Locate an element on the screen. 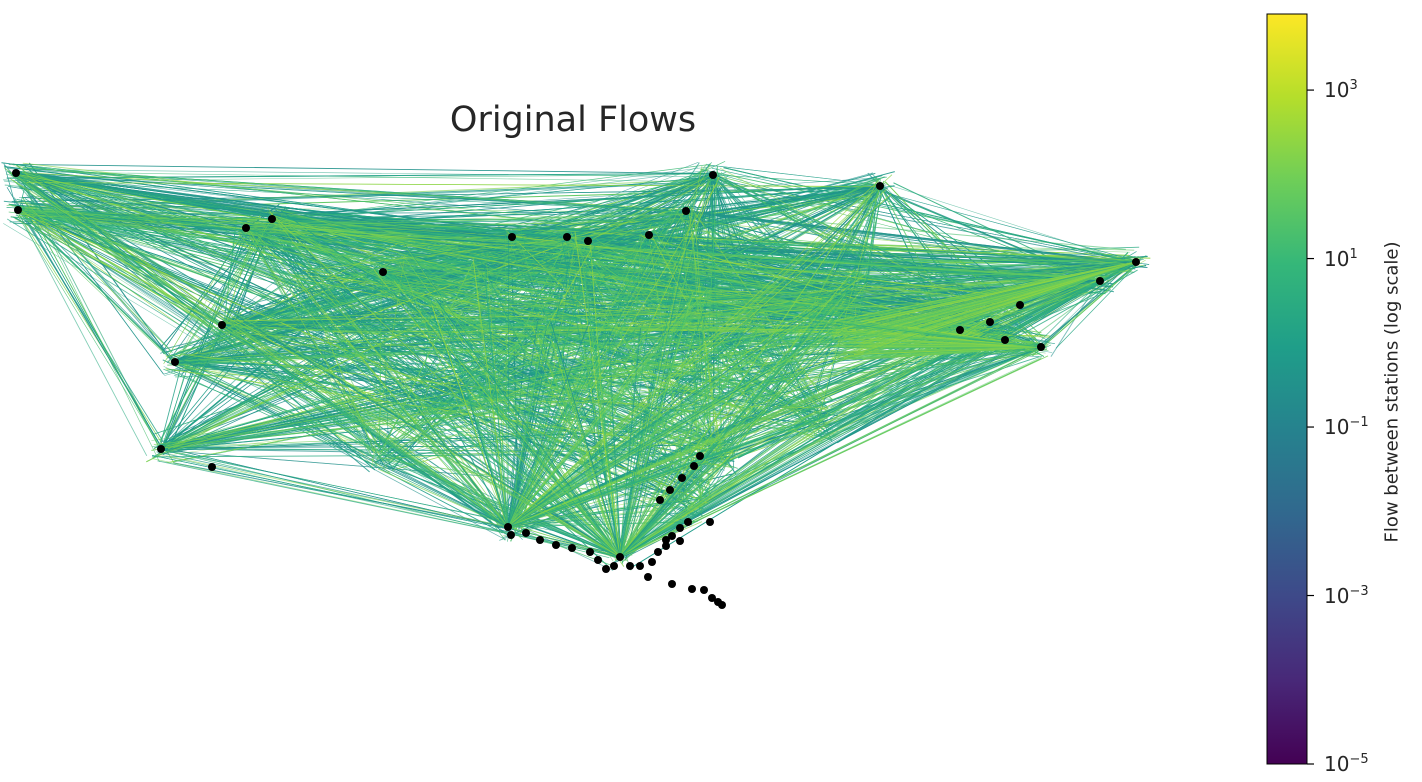 Image resolution: width=1422 pixels, height=782 pixels. colorbar-scale is located at coordinates (1287, 389).